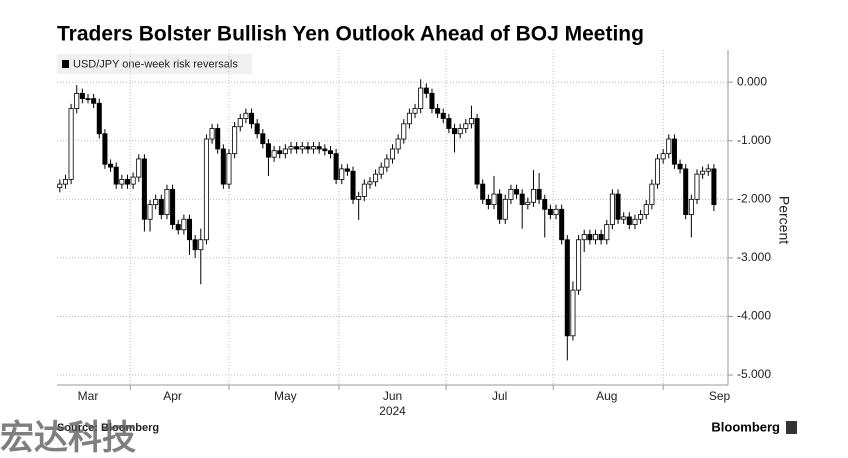  I want to click on y-tick-label: -1.000, so click(754, 140).